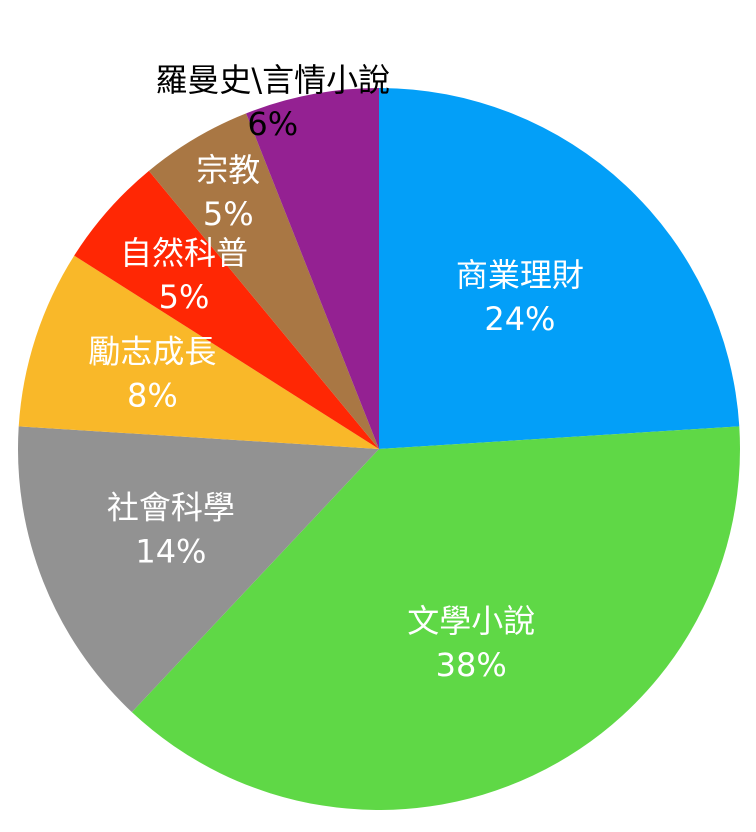  I want to click on slice-label: 宗教, so click(228, 170).